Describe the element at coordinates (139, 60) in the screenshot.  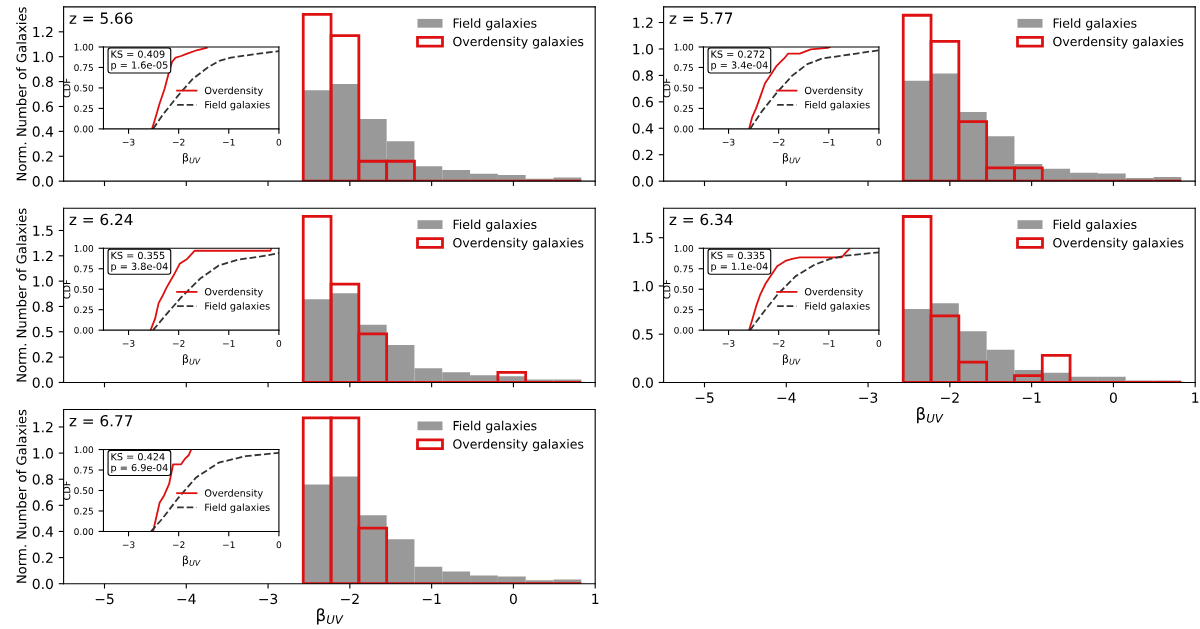
I see `annotation: KS = 0.409 p = 1.6e-05` at that location.